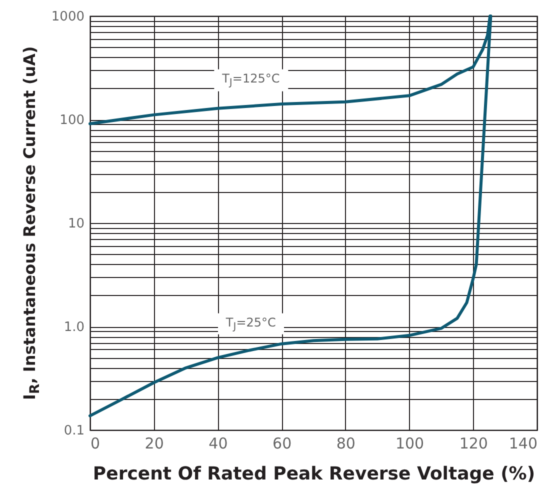 Image resolution: width=560 pixels, height=491 pixels. What do you see at coordinates (76, 224) in the screenshot?
I see `y-tick-label: 10` at bounding box center [76, 224].